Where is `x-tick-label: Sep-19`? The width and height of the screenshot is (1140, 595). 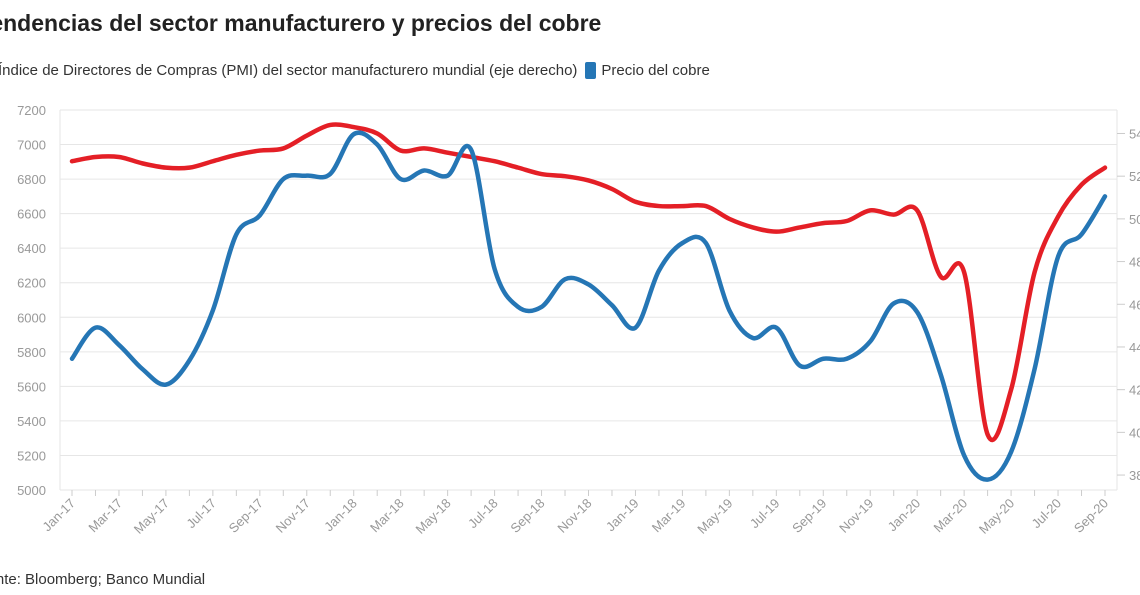
x-tick-label: Sep-19 is located at coordinates (809, 516).